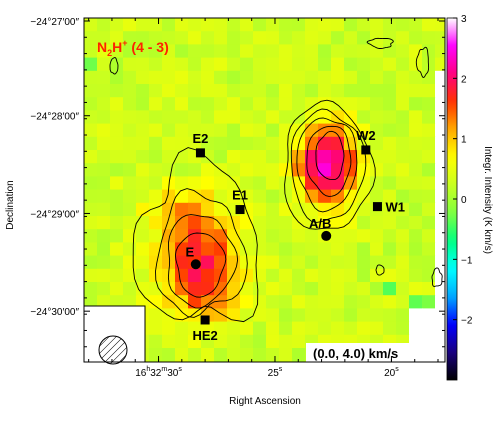 Image resolution: width=503 pixels, height=427 pixels. What do you see at coordinates (54, 22) in the screenshot?
I see `y-tick-label: −24°27′00″` at bounding box center [54, 22].